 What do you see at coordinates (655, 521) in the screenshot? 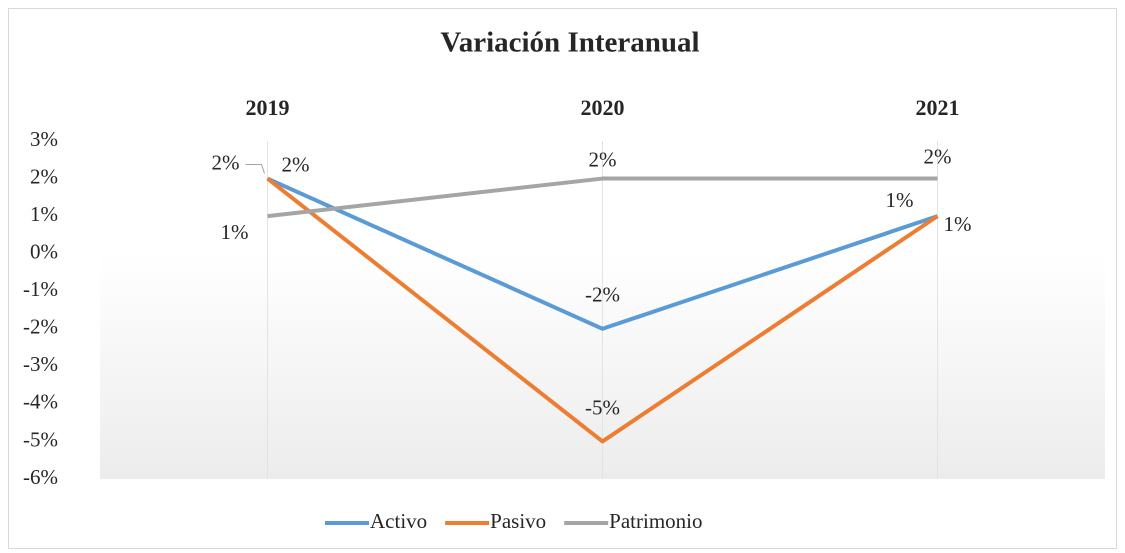
I see `legend-label: Patrimonio` at bounding box center [655, 521].